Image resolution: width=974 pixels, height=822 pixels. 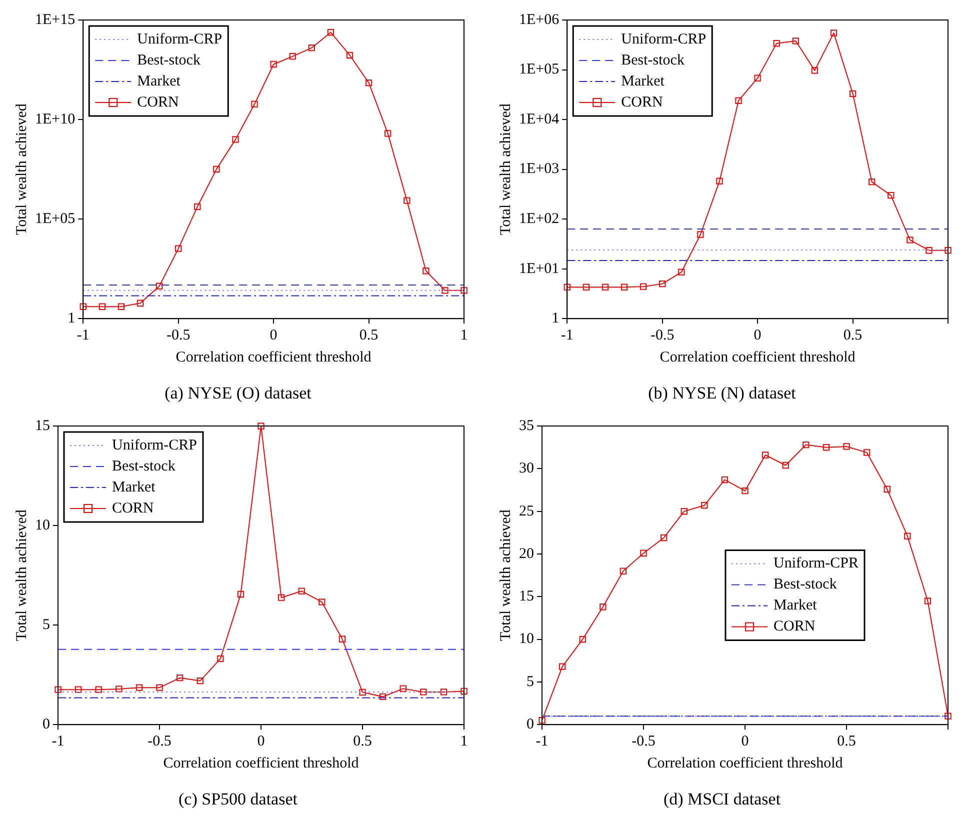 What do you see at coordinates (526, 511) in the screenshot?
I see `y-tick-label: 25` at bounding box center [526, 511].